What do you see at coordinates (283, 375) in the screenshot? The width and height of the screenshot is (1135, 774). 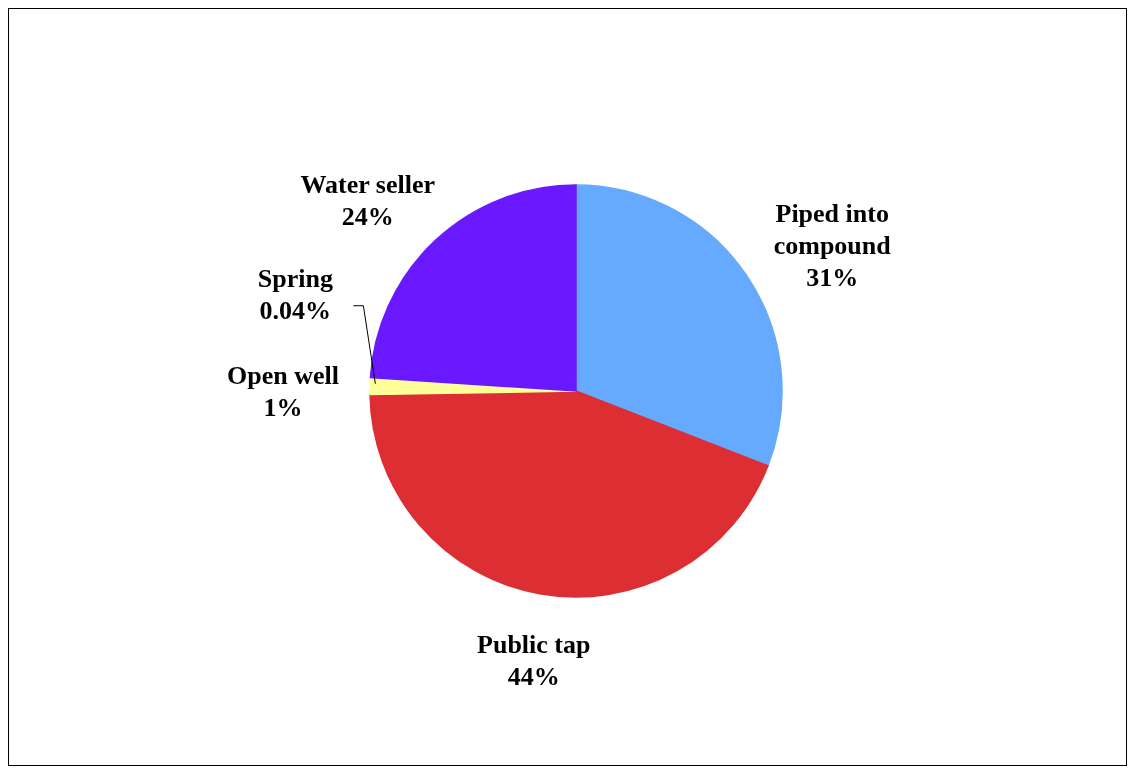 I see `slice-label: Open well` at bounding box center [283, 375].